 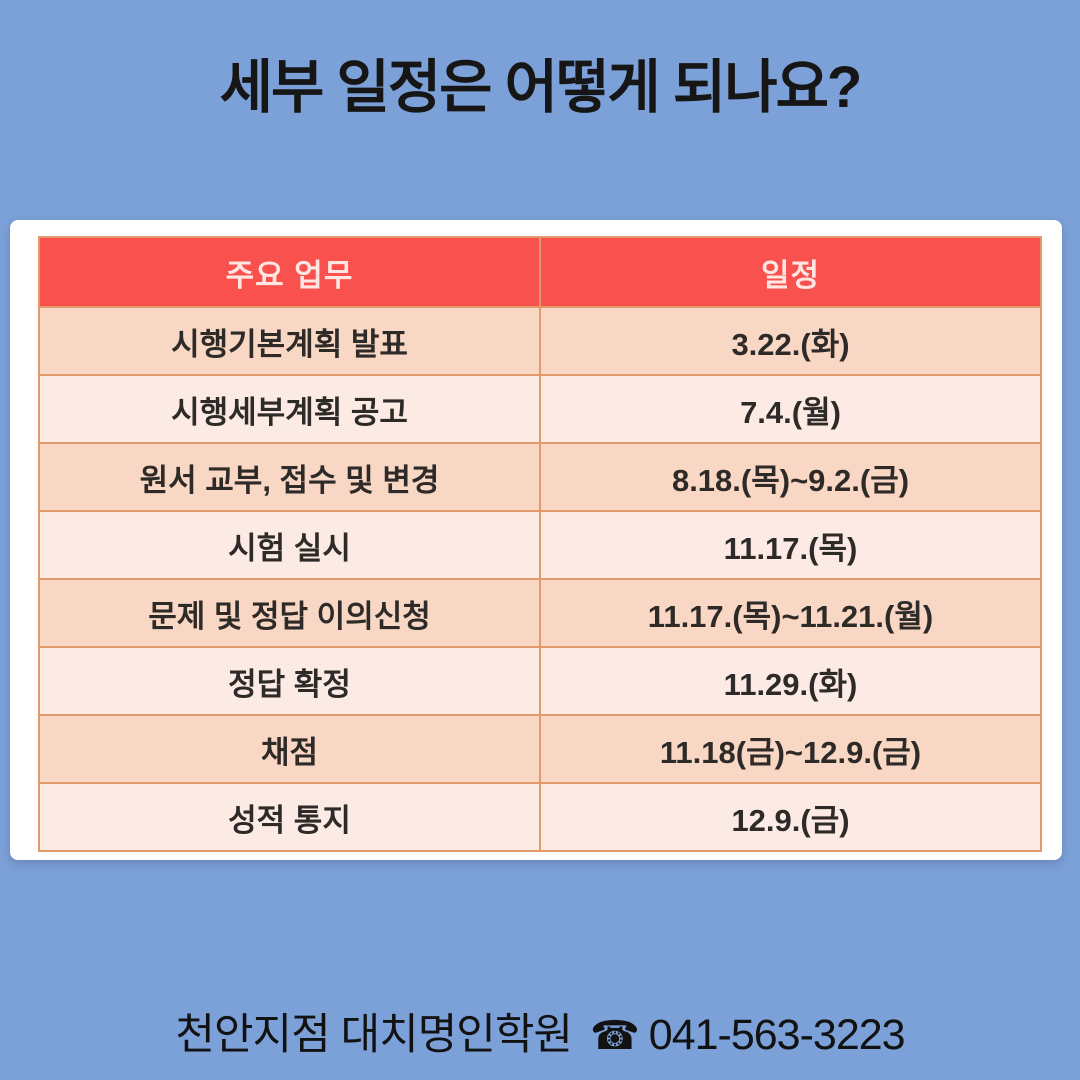 I want to click on table-cell: 원서 교부, 접수 및 변경, so click(x=289, y=477).